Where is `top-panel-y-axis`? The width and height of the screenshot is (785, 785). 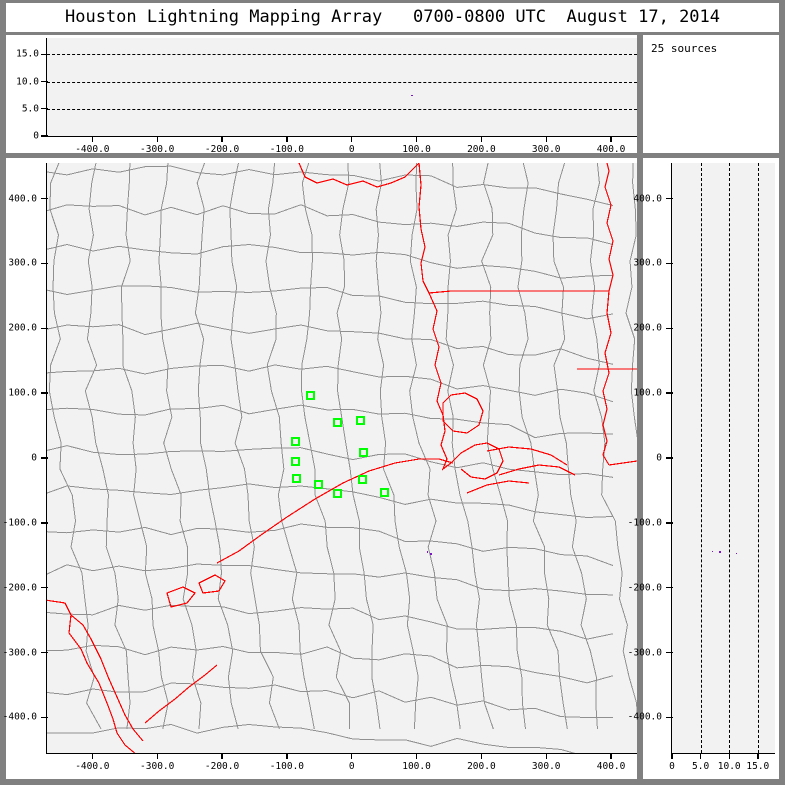 top-panel-y-axis is located at coordinates (47, 87).